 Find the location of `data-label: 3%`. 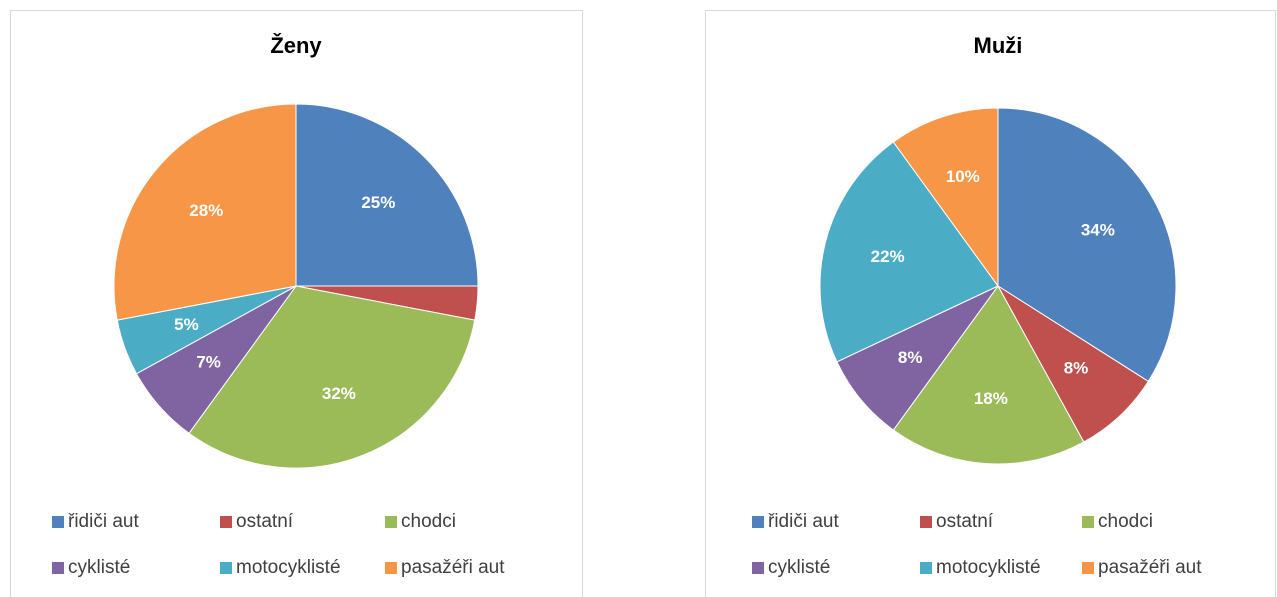

data-label: 3% is located at coordinates (499, 304).